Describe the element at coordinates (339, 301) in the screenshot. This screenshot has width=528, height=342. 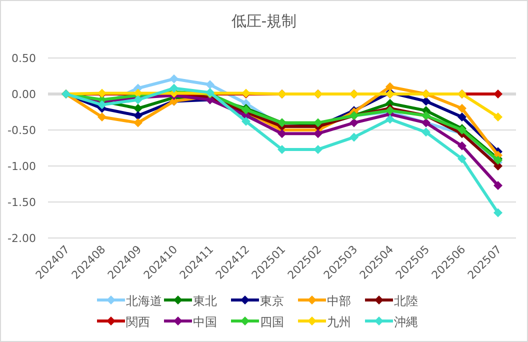
I see `legend-label: 中部` at that location.